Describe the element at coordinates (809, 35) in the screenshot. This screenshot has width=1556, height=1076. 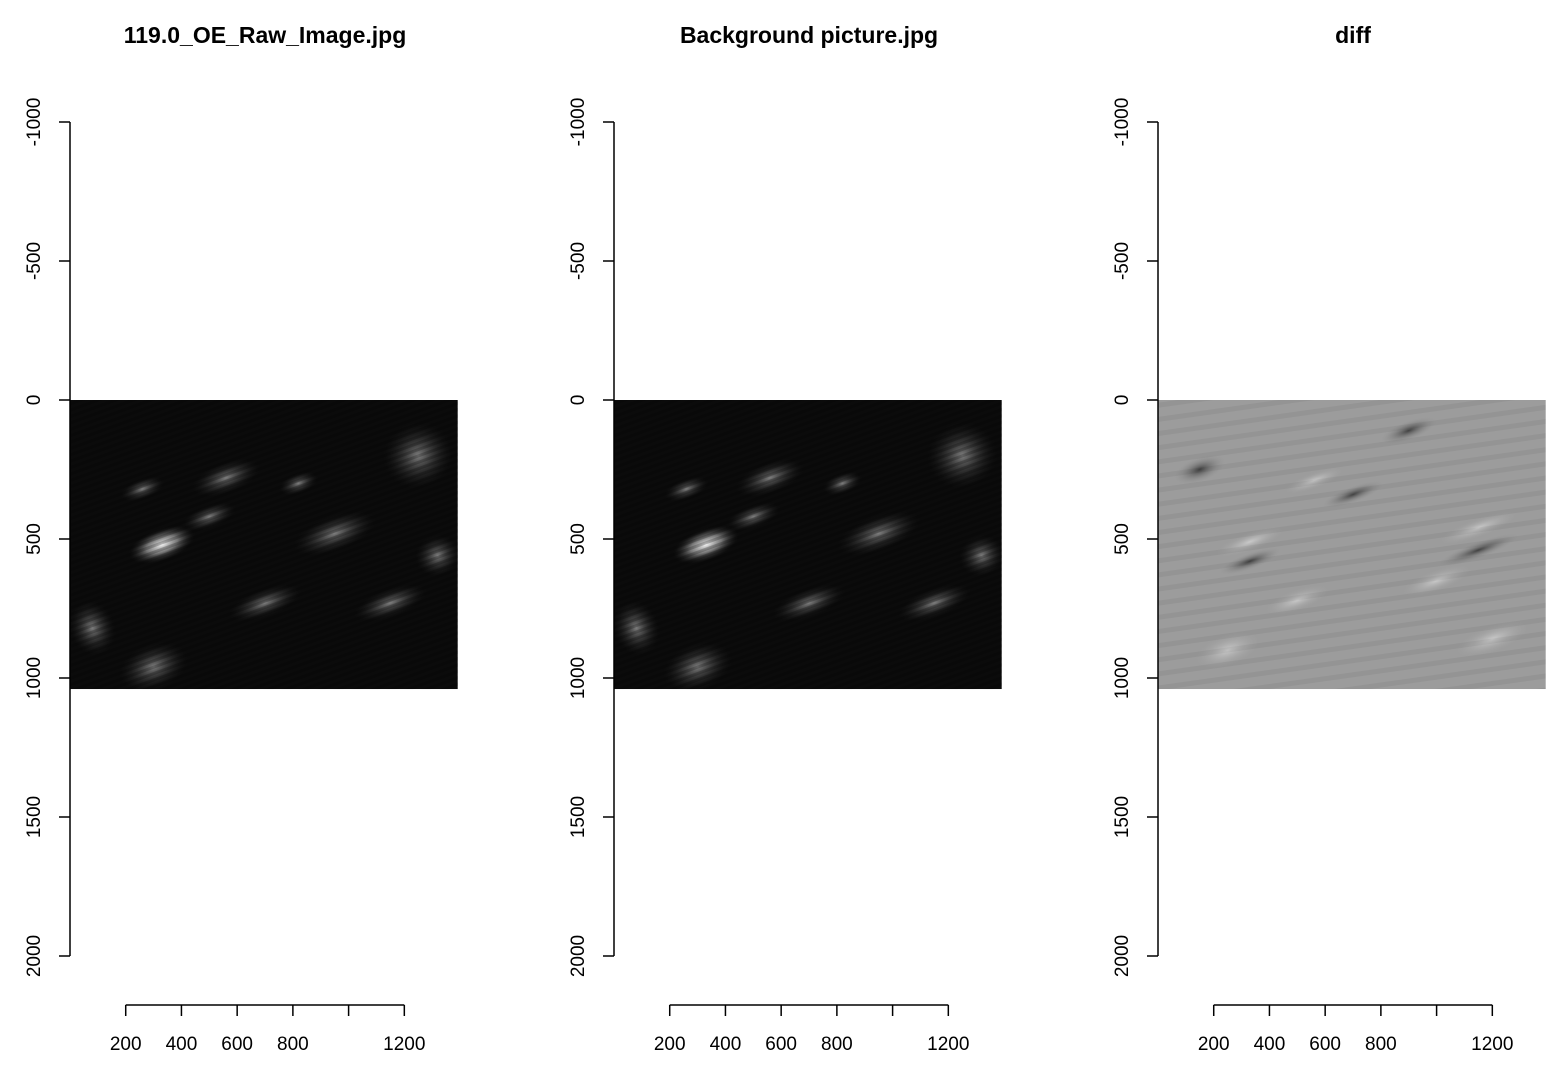
I see `chart-title: Background picture.jpg` at that location.